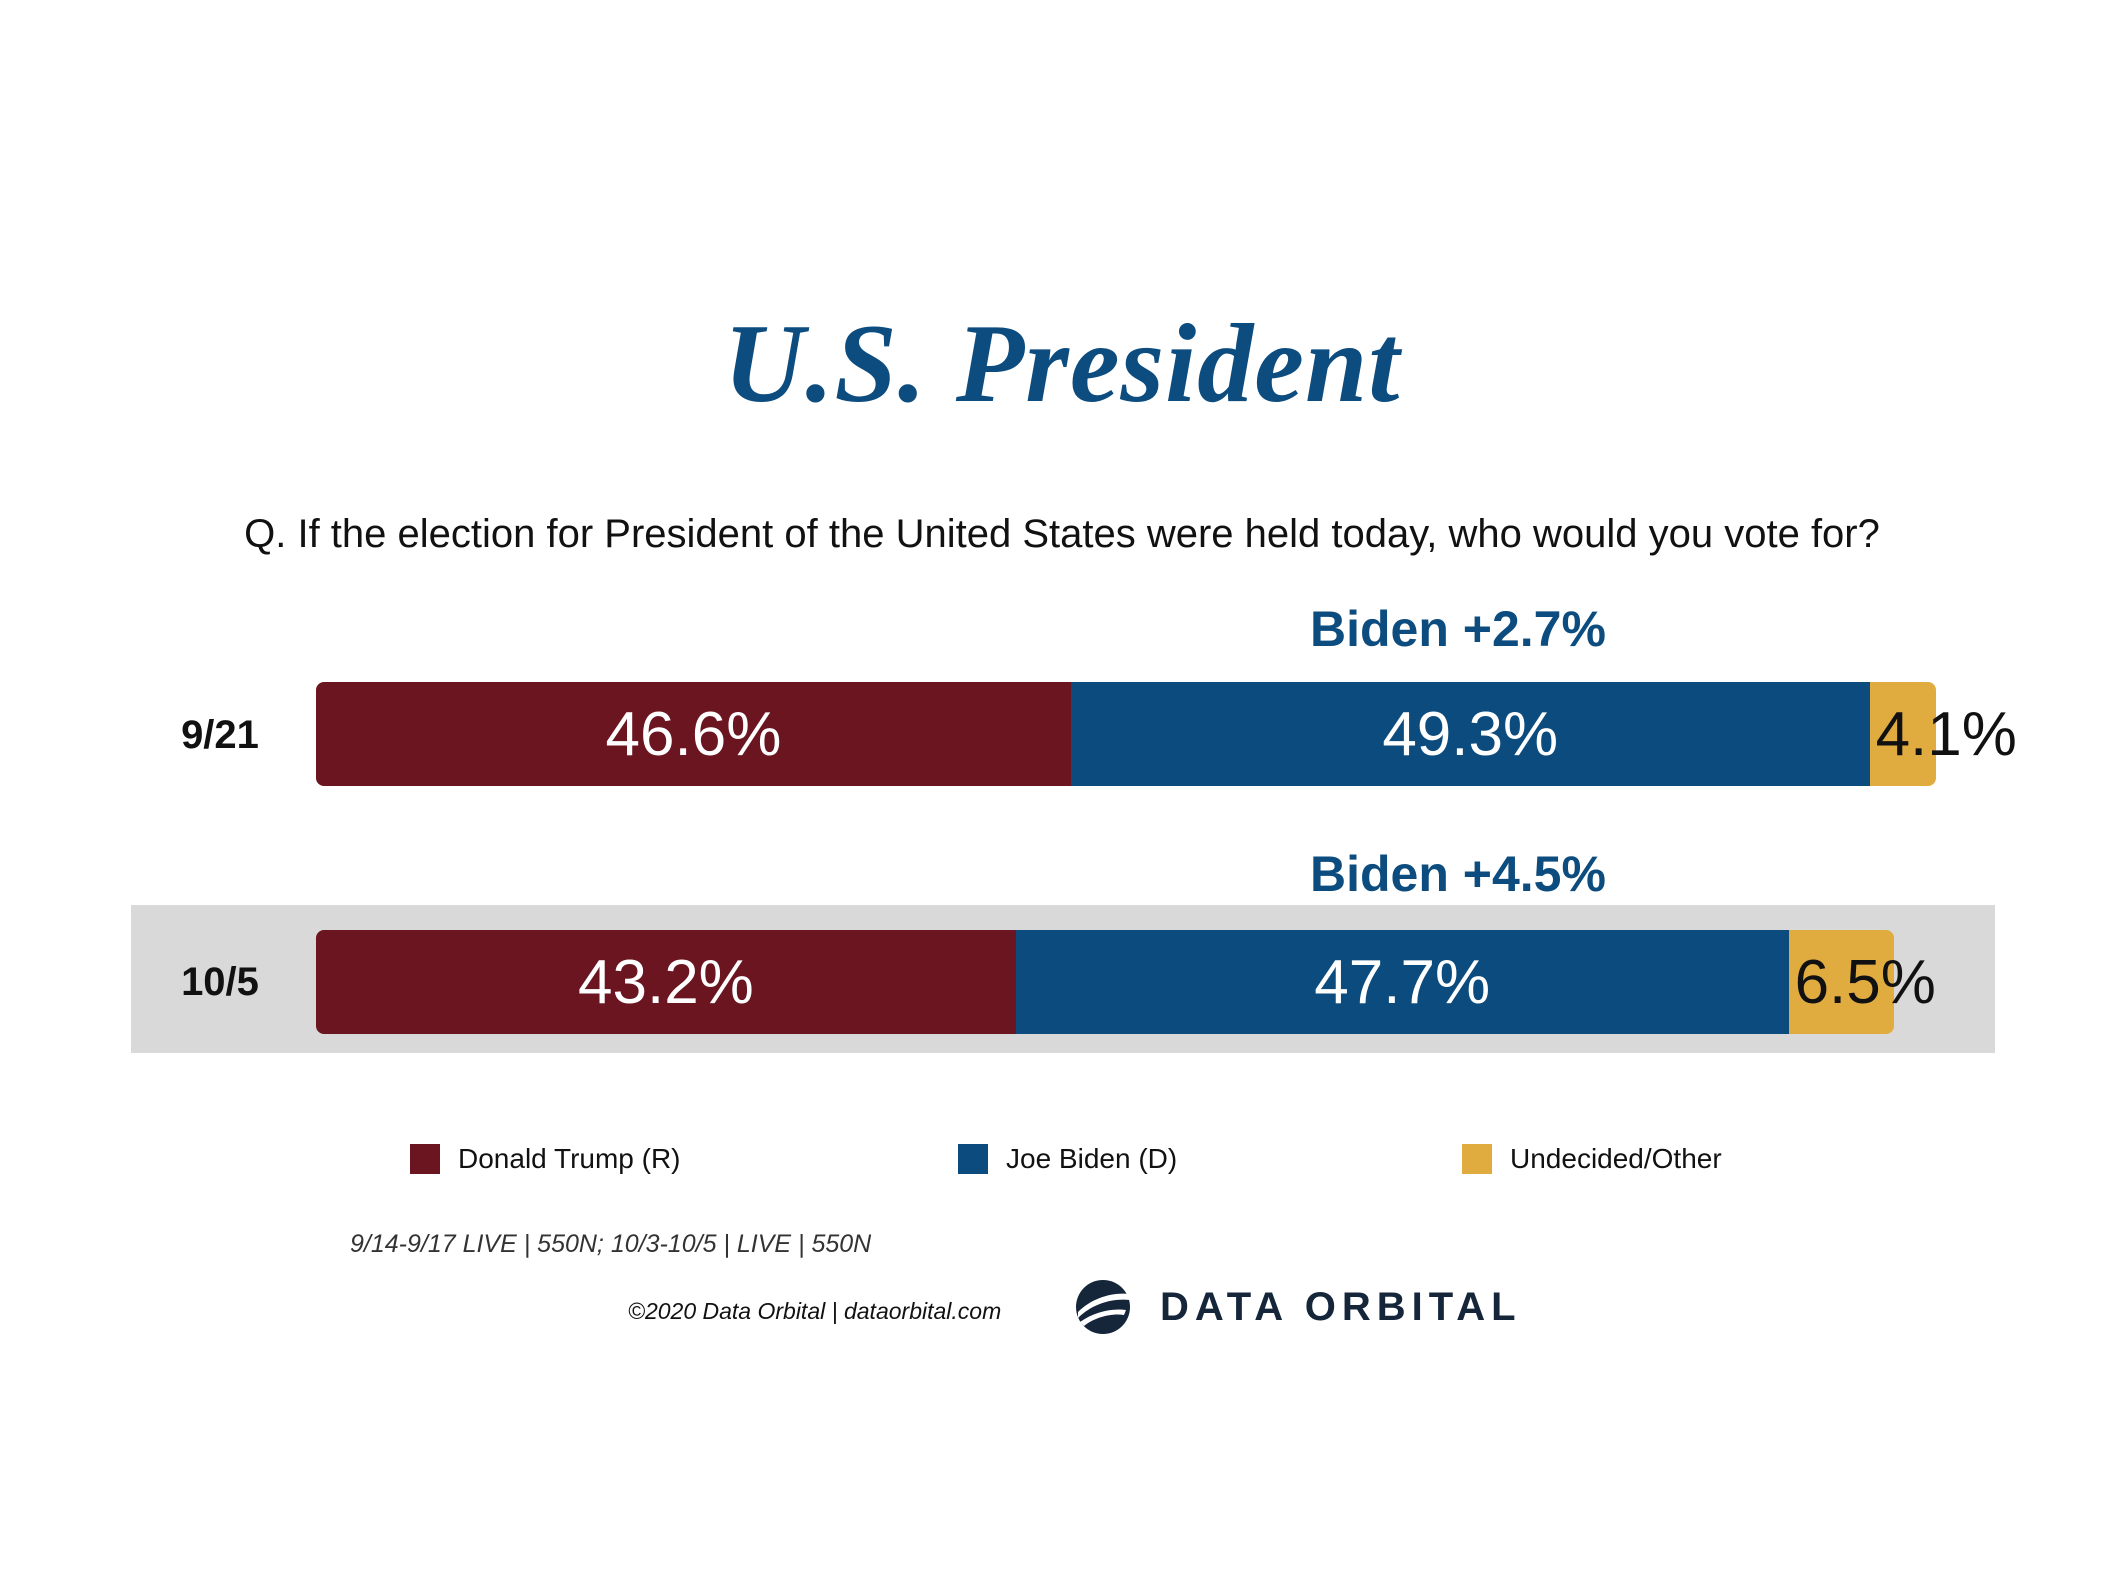 The width and height of the screenshot is (2124, 1588). What do you see at coordinates (1865, 982) in the screenshot?
I see `data-label-undecided-1: 6.5%` at bounding box center [1865, 982].